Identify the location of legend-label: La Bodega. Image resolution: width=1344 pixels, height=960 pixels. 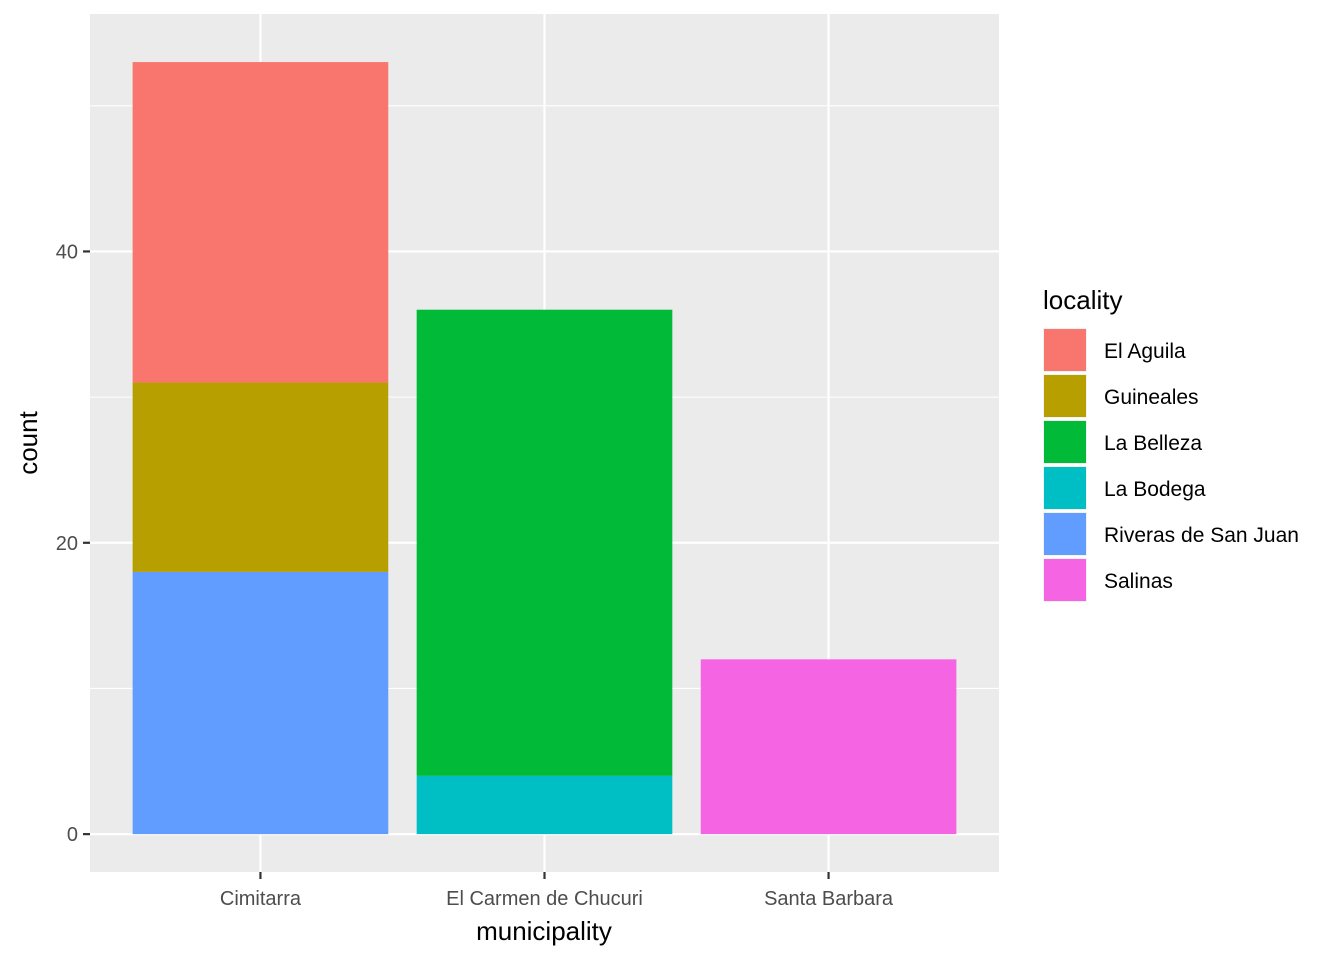
(1155, 489).